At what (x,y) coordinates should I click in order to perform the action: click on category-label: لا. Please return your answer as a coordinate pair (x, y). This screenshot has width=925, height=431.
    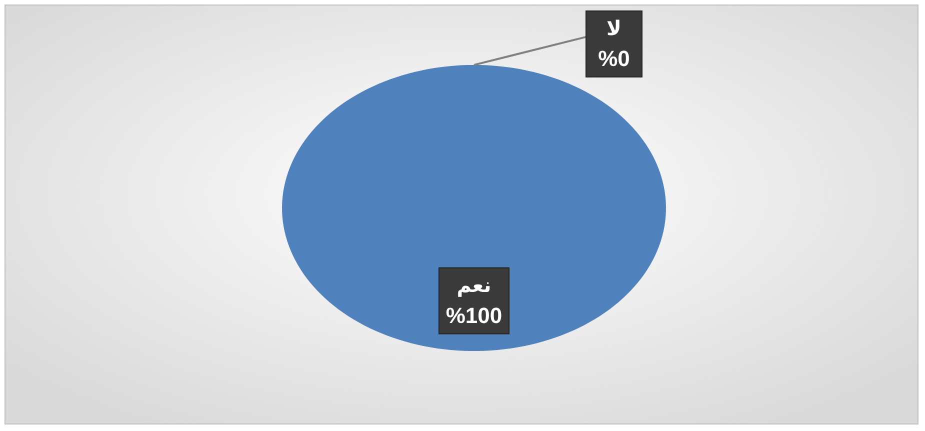
    Looking at the image, I should click on (614, 28).